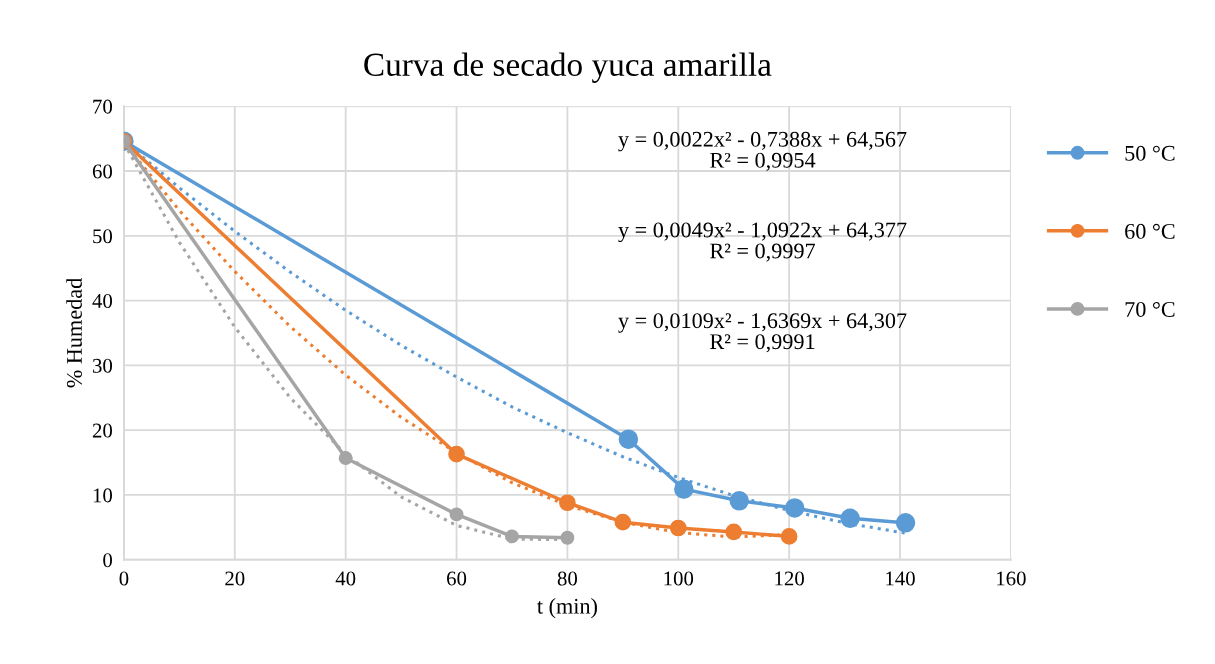  What do you see at coordinates (74, 333) in the screenshot?
I see `y-axis-title: % Humedad` at bounding box center [74, 333].